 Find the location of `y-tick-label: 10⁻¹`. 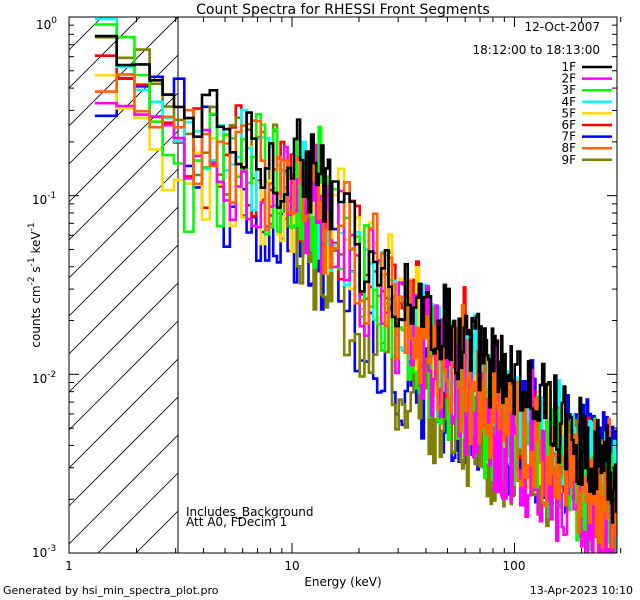

y-tick-label: 10⁻¹ is located at coordinates (44, 199).